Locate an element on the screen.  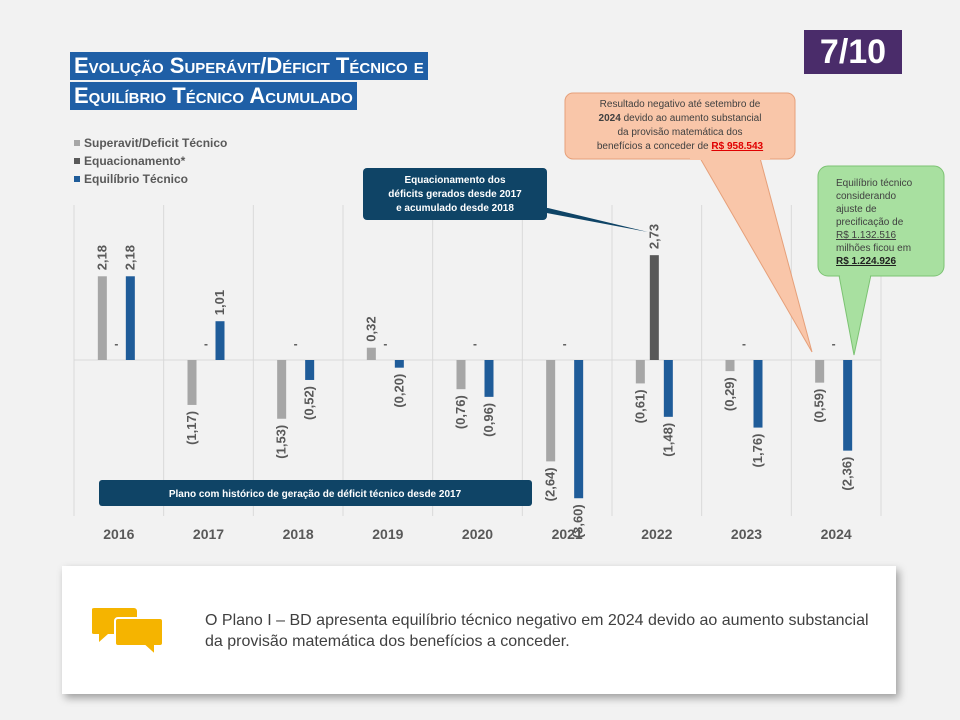
x-tick-label: 2021 is located at coordinates (567, 534).